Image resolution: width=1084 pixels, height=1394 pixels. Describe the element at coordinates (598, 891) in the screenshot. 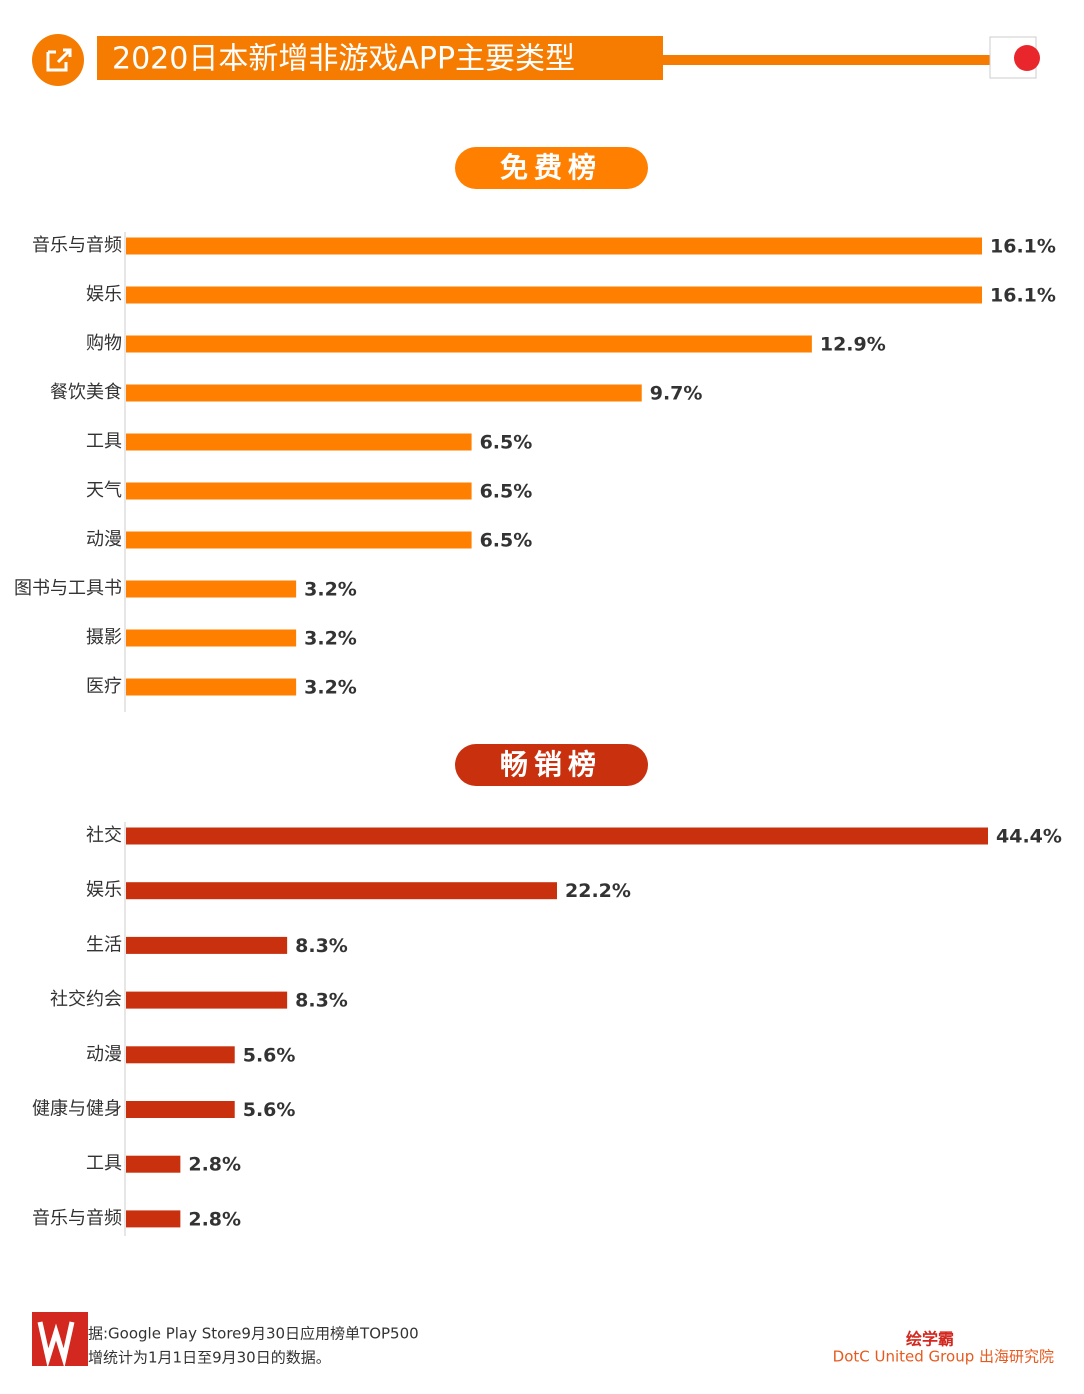

I see `value-label: 22.2%` at that location.